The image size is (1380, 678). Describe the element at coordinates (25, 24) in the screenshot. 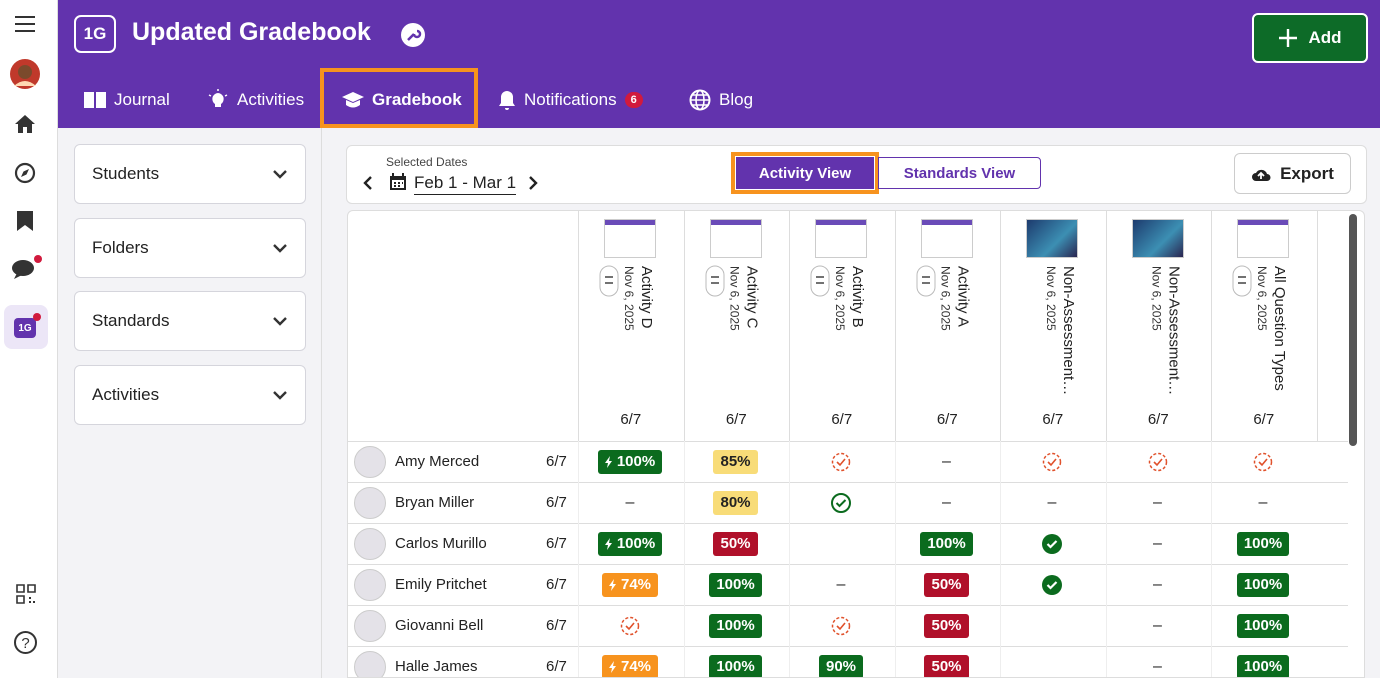

I see `menu-icon` at that location.